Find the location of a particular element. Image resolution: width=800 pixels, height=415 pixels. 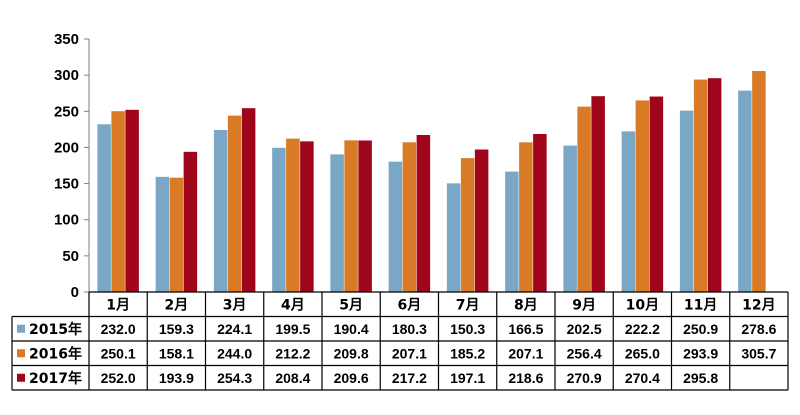

bar-s0-c7 is located at coordinates (512, 231).